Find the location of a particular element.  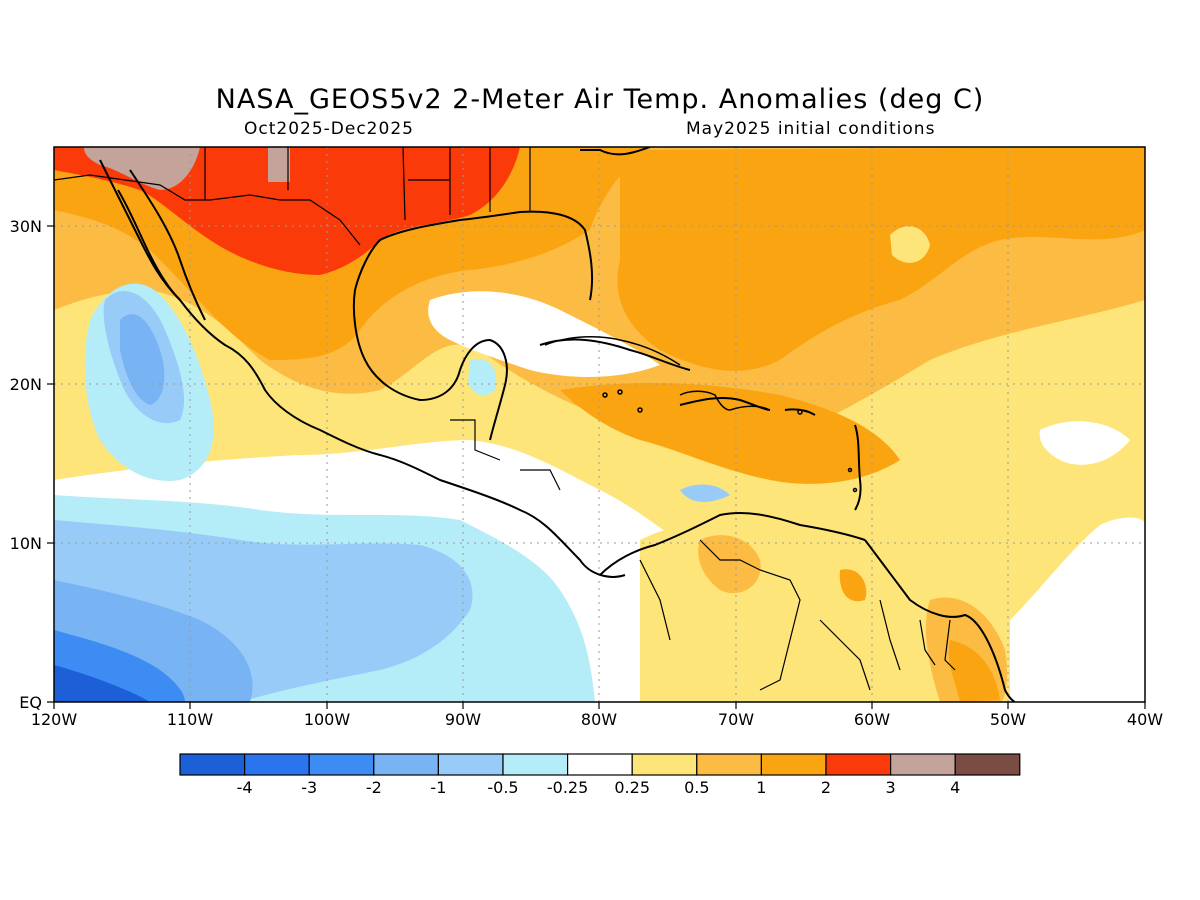

longitude-labels: 120W 110W 100W 90W 80W 70W 60W 50W 40W is located at coordinates (597, 719).